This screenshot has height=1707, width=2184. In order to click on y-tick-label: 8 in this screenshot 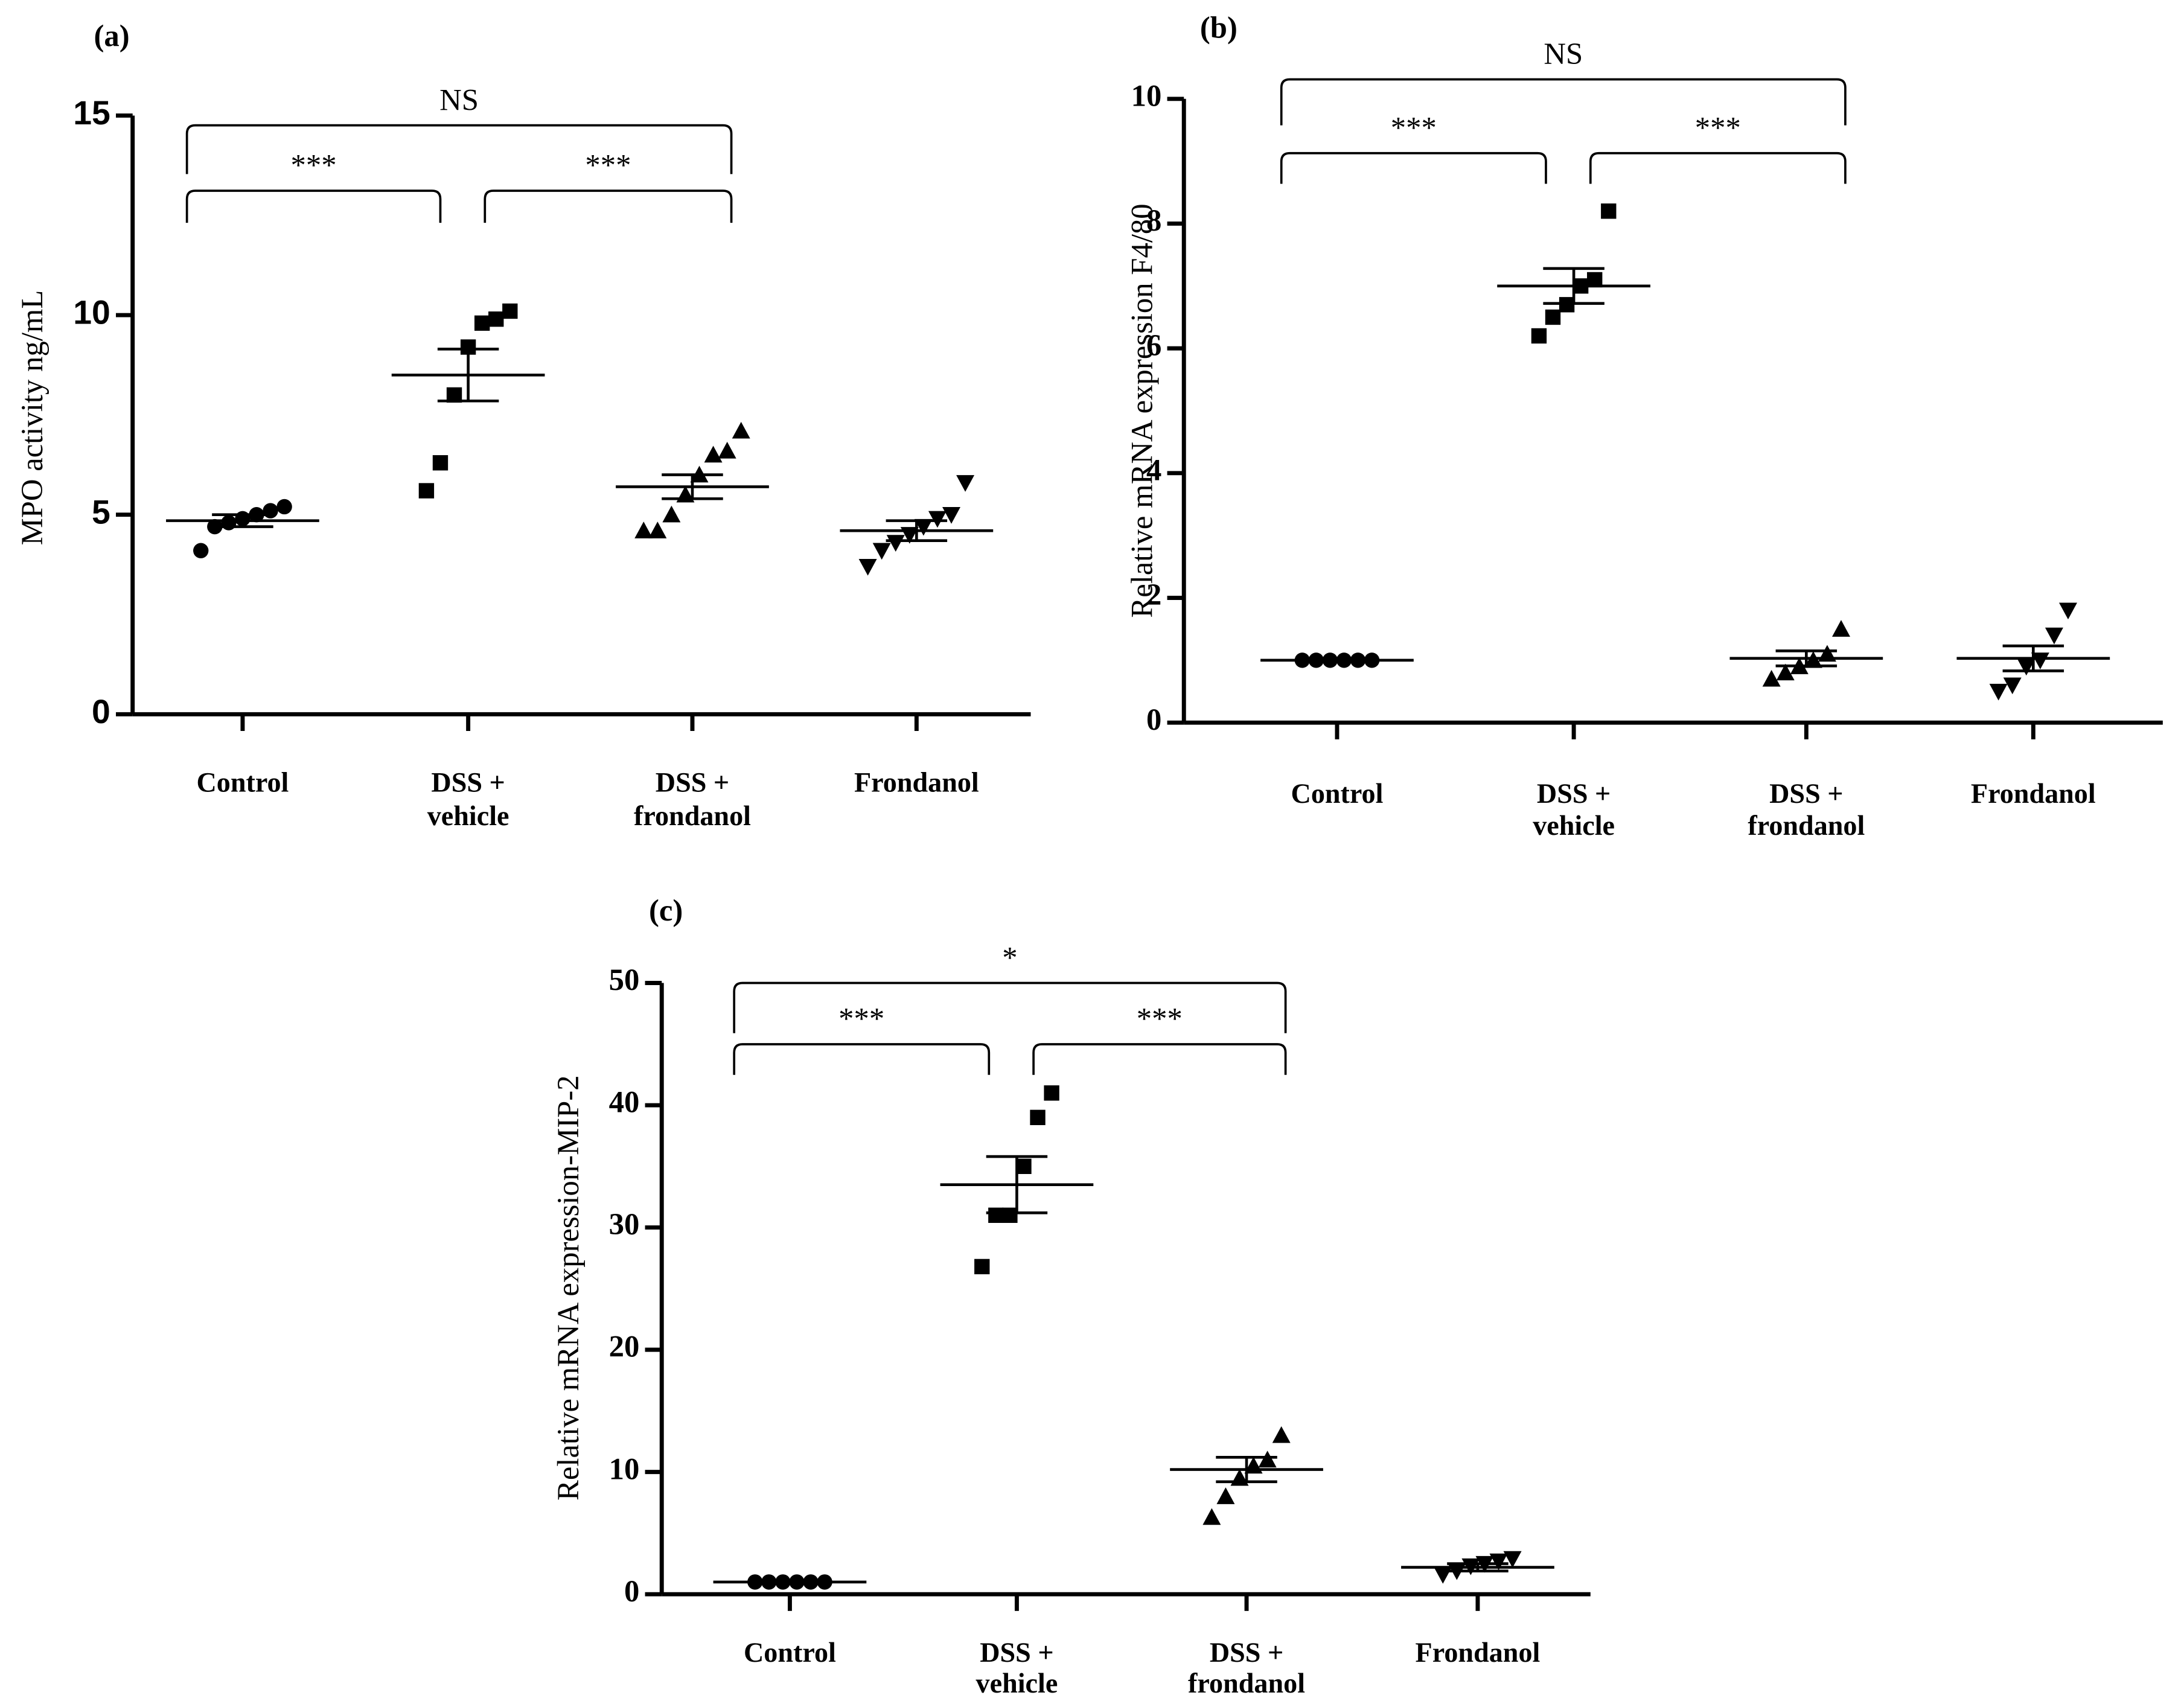, I will do `click(1154, 220)`.